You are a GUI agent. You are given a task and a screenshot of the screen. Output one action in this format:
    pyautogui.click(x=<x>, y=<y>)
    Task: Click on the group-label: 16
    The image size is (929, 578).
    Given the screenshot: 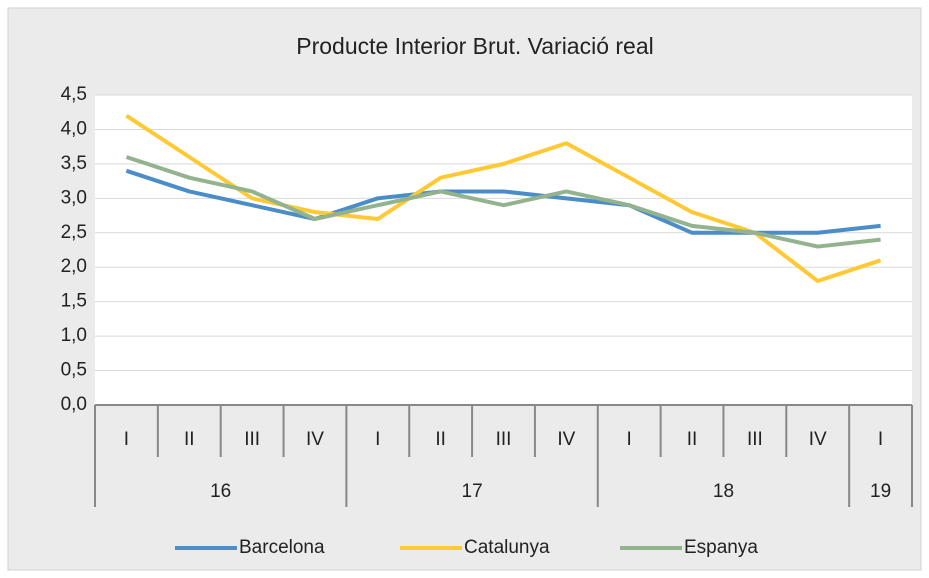 What is the action you would take?
    pyautogui.click(x=220, y=491)
    